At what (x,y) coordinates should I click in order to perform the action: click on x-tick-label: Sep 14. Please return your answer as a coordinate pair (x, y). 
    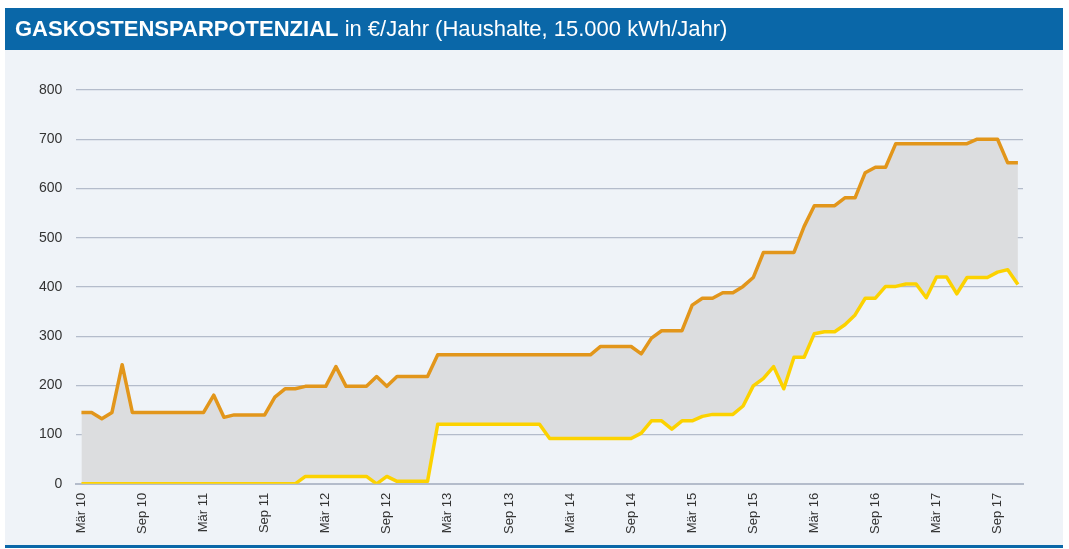
    Looking at the image, I should click on (630, 513).